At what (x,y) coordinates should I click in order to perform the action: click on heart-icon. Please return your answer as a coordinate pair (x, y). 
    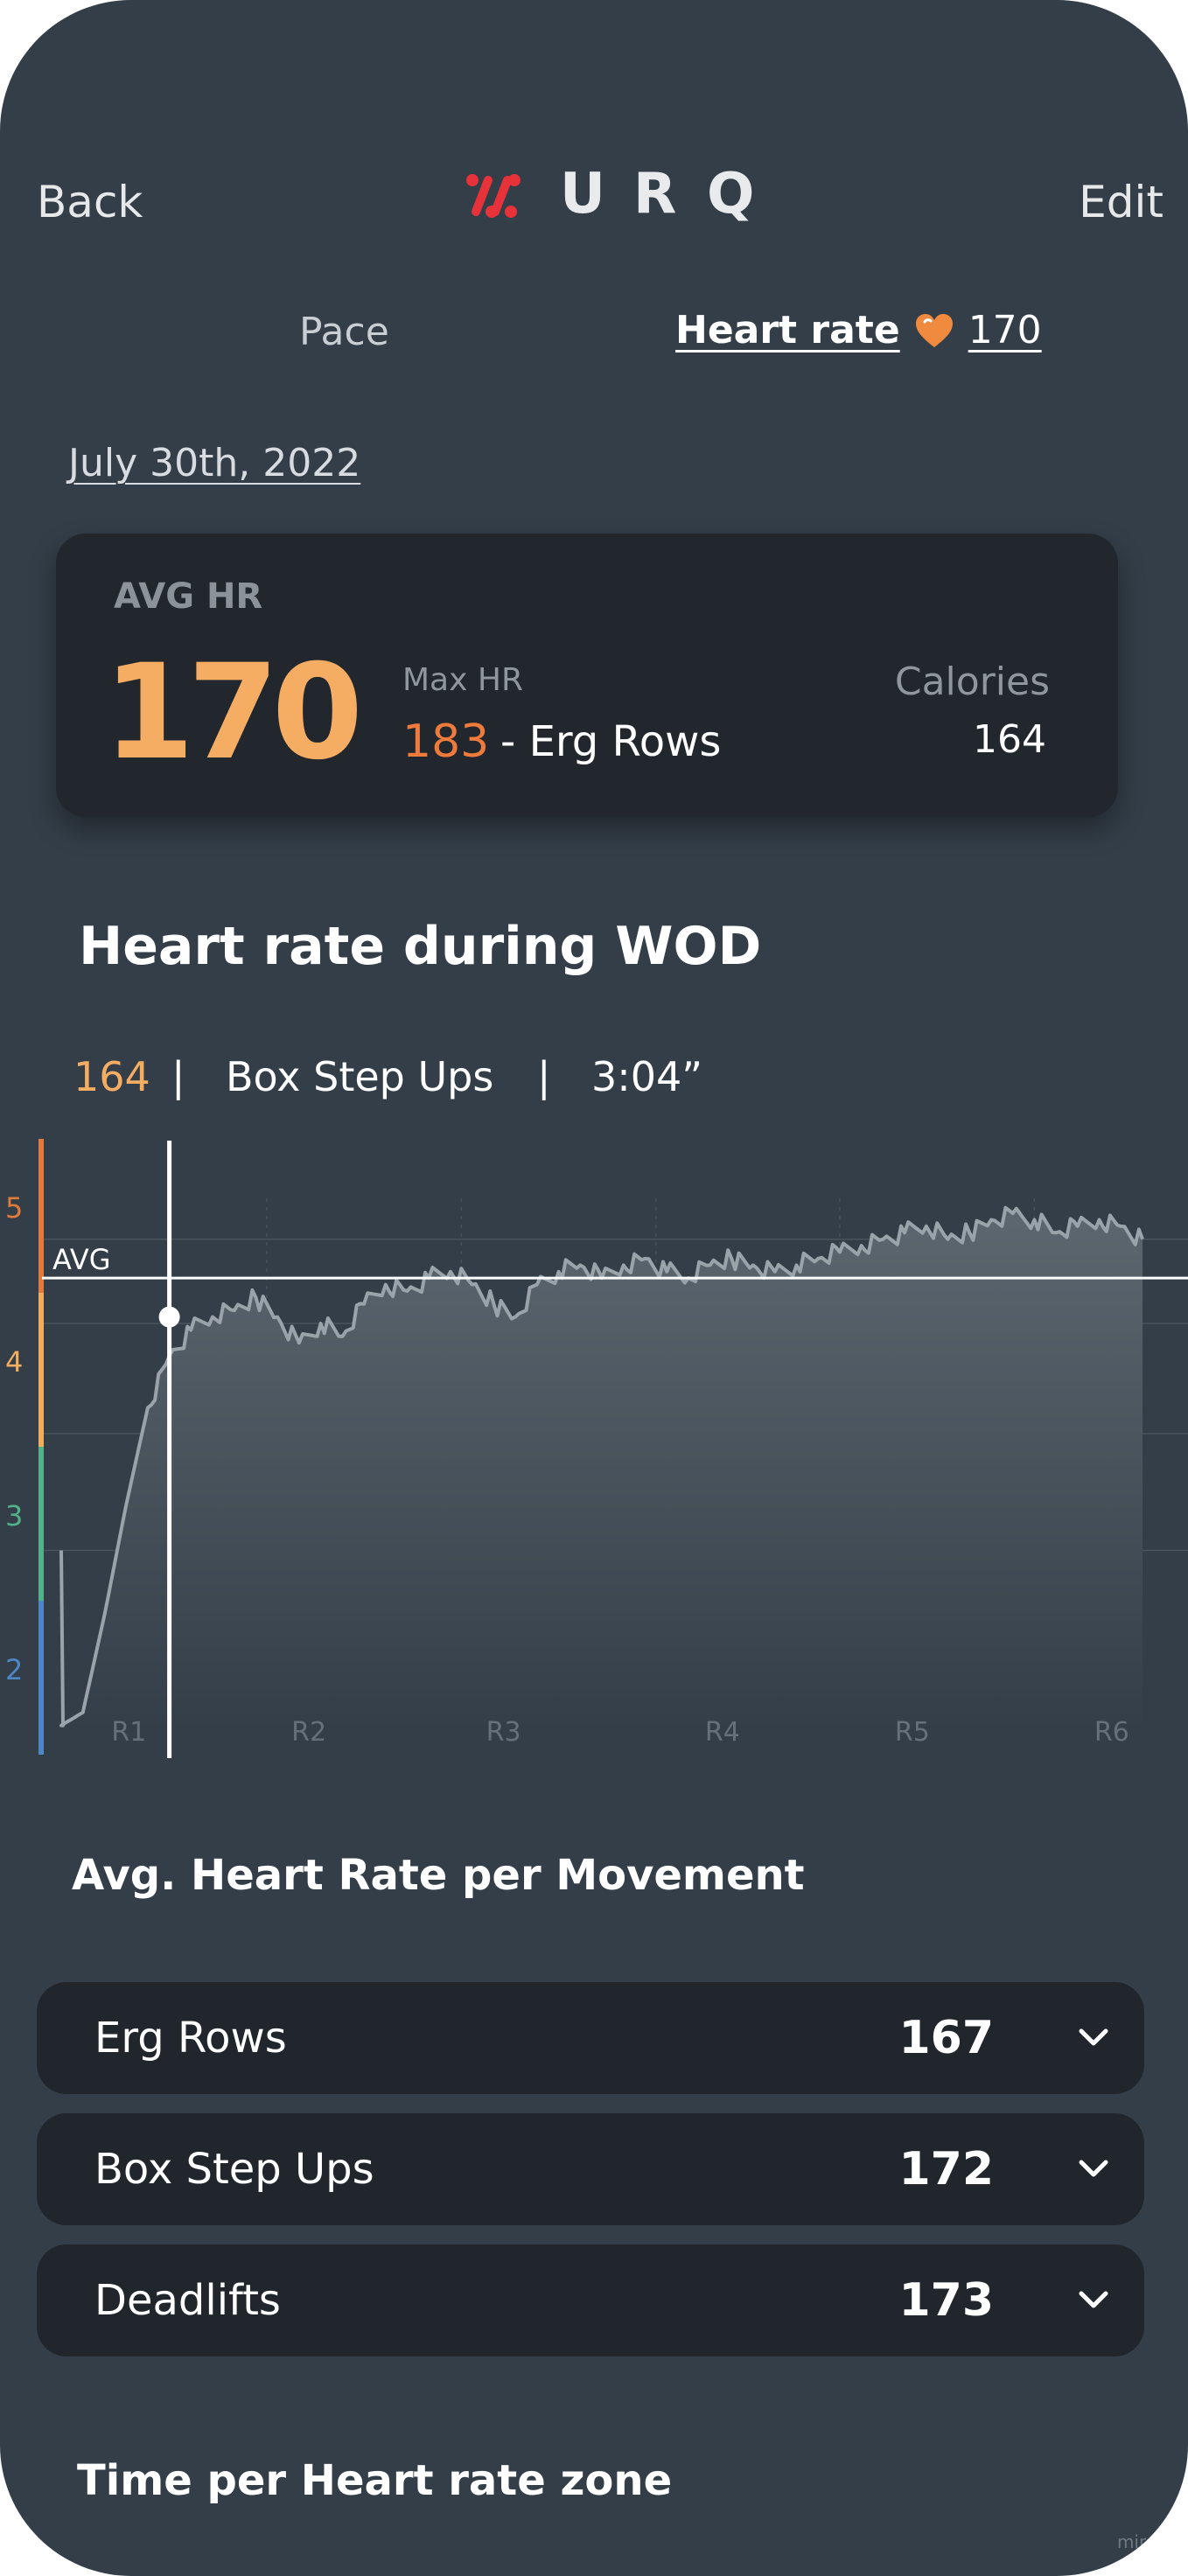
    Looking at the image, I should click on (934, 330).